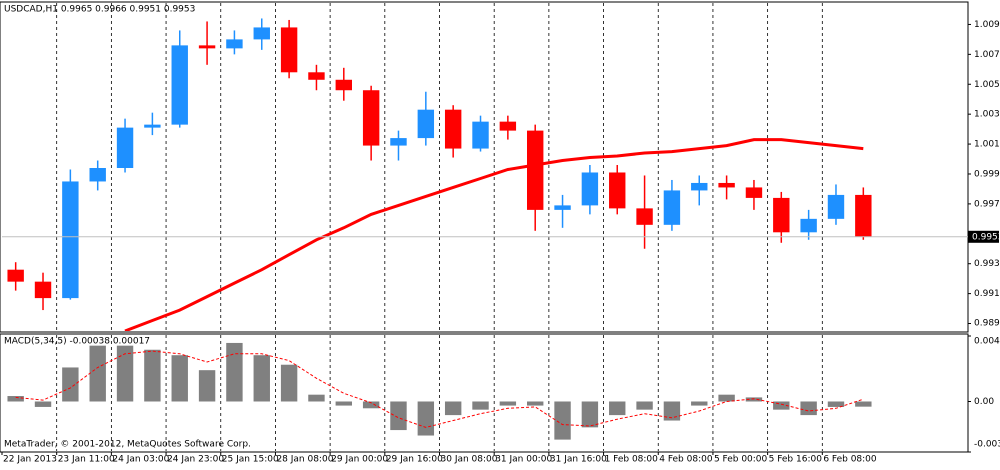  What do you see at coordinates (578, 460) in the screenshot?
I see `x-tick-label: 31 Jan 16:00` at bounding box center [578, 460].